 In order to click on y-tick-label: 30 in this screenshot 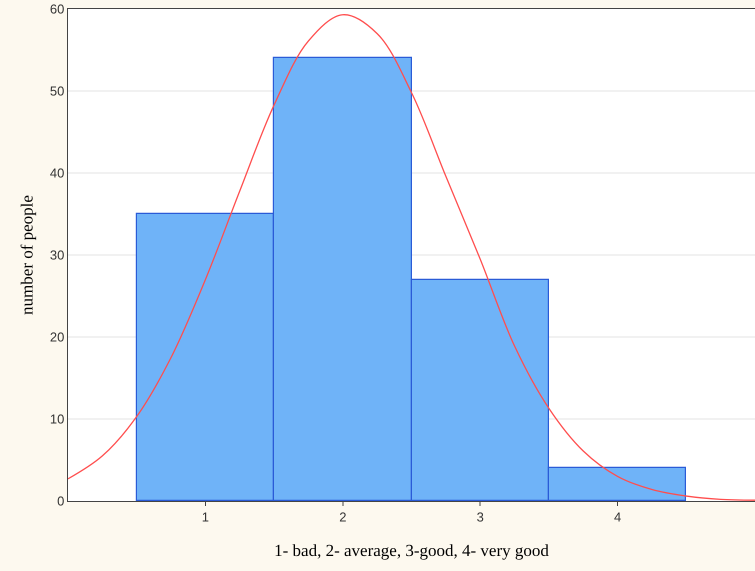, I will do `click(57, 255)`.